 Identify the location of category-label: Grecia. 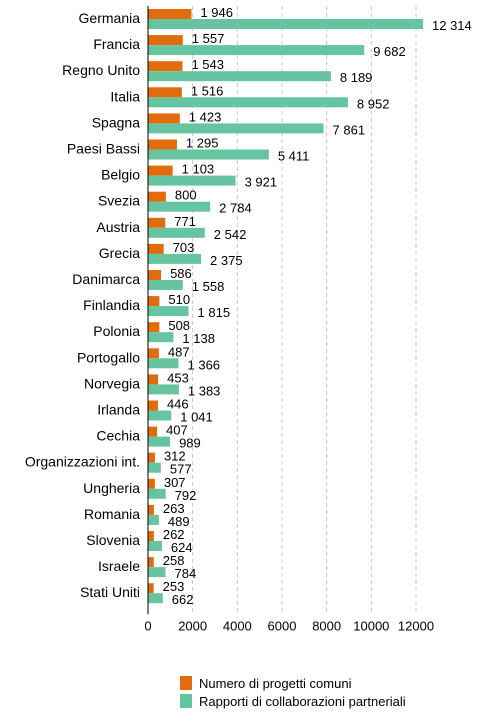
(119, 253).